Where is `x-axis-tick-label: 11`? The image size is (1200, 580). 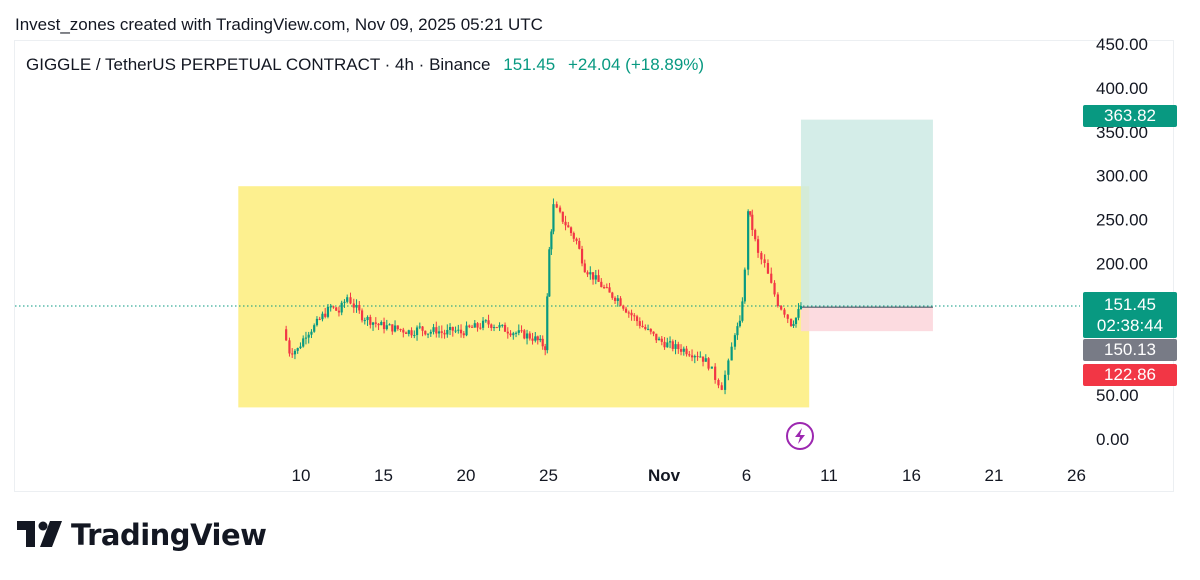
x-axis-tick-label: 11 is located at coordinates (829, 475).